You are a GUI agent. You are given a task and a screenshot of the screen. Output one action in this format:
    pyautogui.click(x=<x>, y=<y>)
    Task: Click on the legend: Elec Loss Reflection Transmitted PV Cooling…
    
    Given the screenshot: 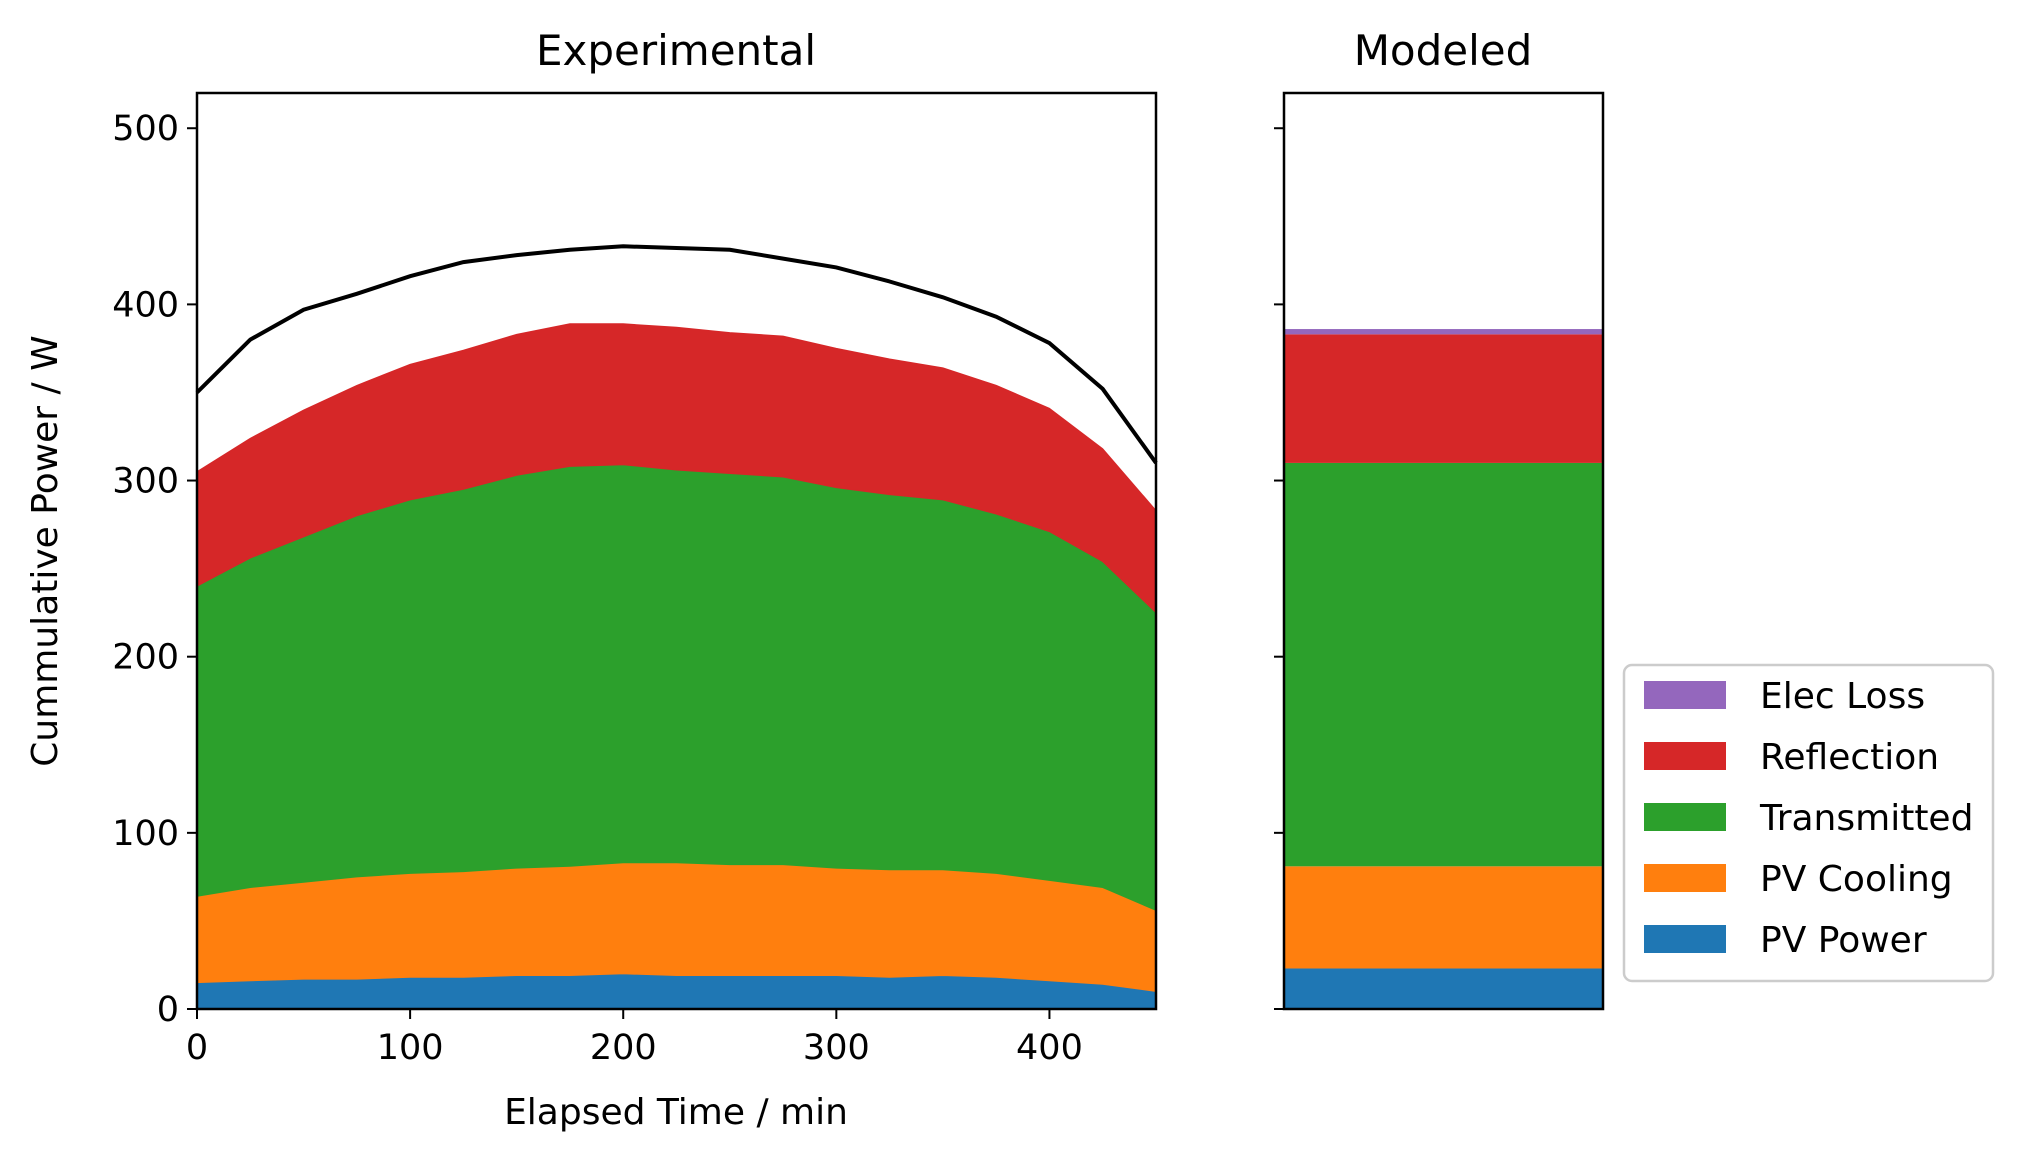 What is the action you would take?
    pyautogui.click(x=1808, y=823)
    